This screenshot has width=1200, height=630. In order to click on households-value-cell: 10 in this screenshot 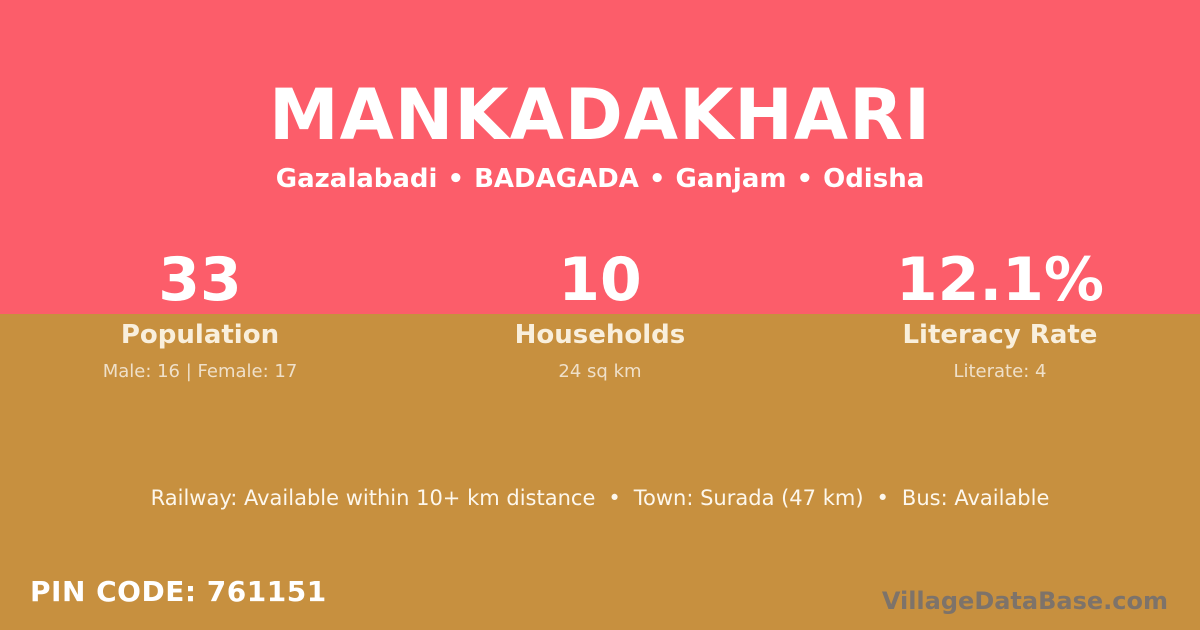, I will do `click(600, 280)`.